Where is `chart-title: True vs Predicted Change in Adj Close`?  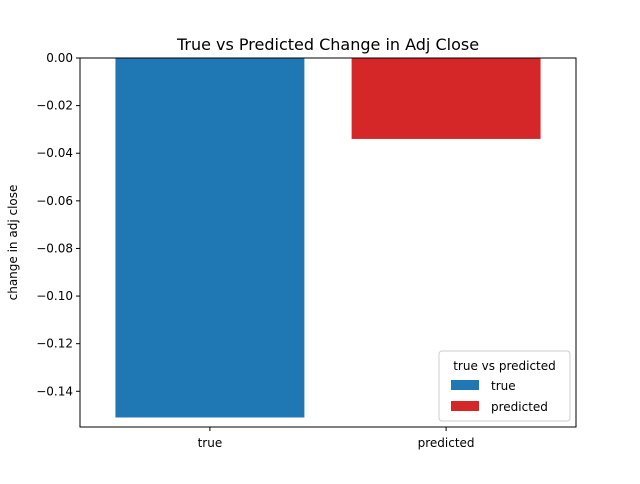
chart-title: True vs Predicted Change in Adj Close is located at coordinates (327, 44).